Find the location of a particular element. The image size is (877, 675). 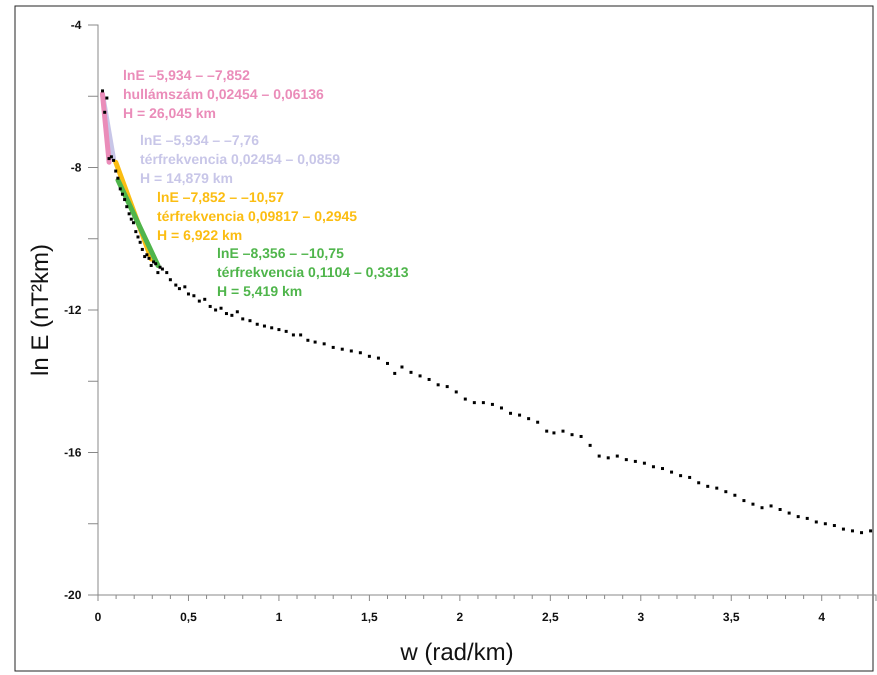

annotation: lnE –7,852 – –10,57 is located at coordinates (220, 197).